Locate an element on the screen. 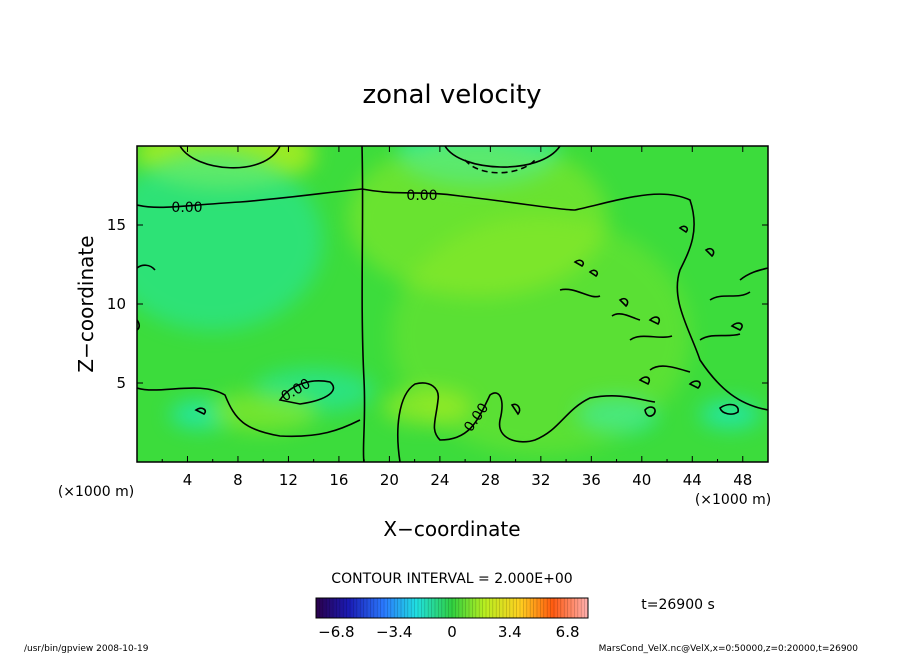 Image resolution: width=904 pixels, height=654 pixels. x-tick-label: 20 is located at coordinates (389, 480).